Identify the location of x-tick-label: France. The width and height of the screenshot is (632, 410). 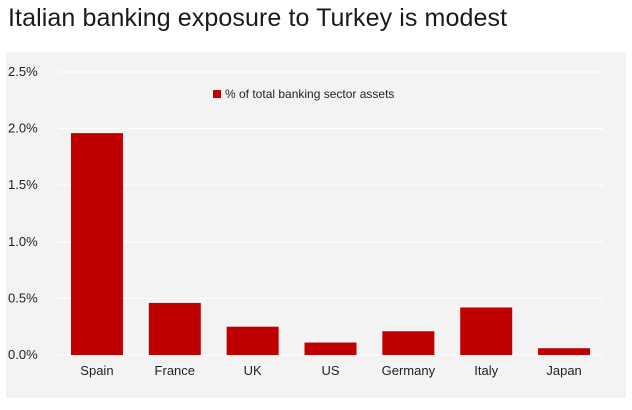
(175, 370).